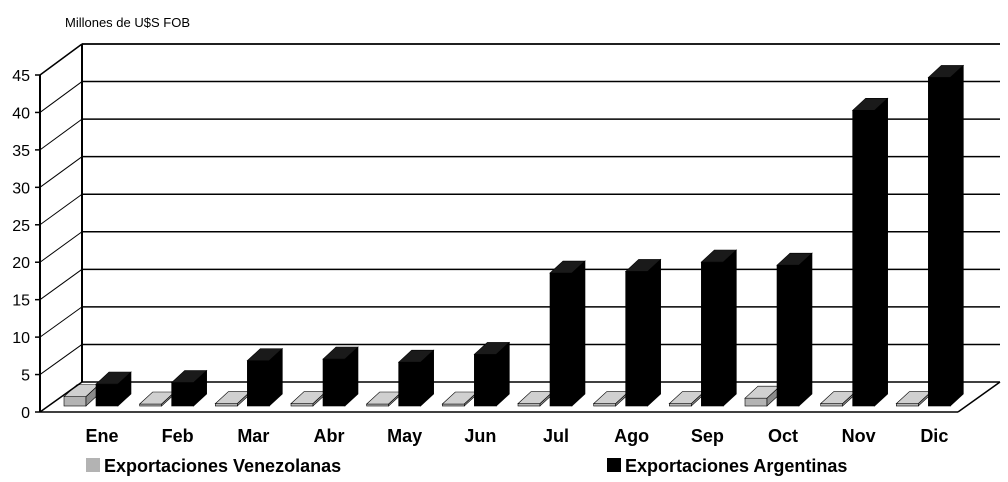 The image size is (1008, 482). I want to click on y-tick-label: 30, so click(21, 188).